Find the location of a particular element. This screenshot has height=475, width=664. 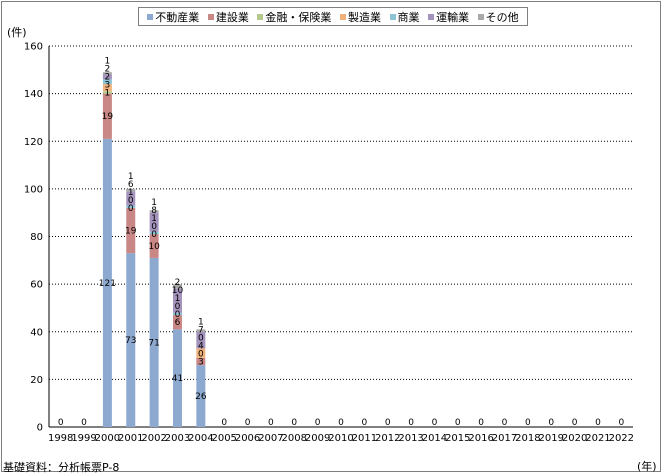

x-tick-label: 2007 is located at coordinates (270, 438).